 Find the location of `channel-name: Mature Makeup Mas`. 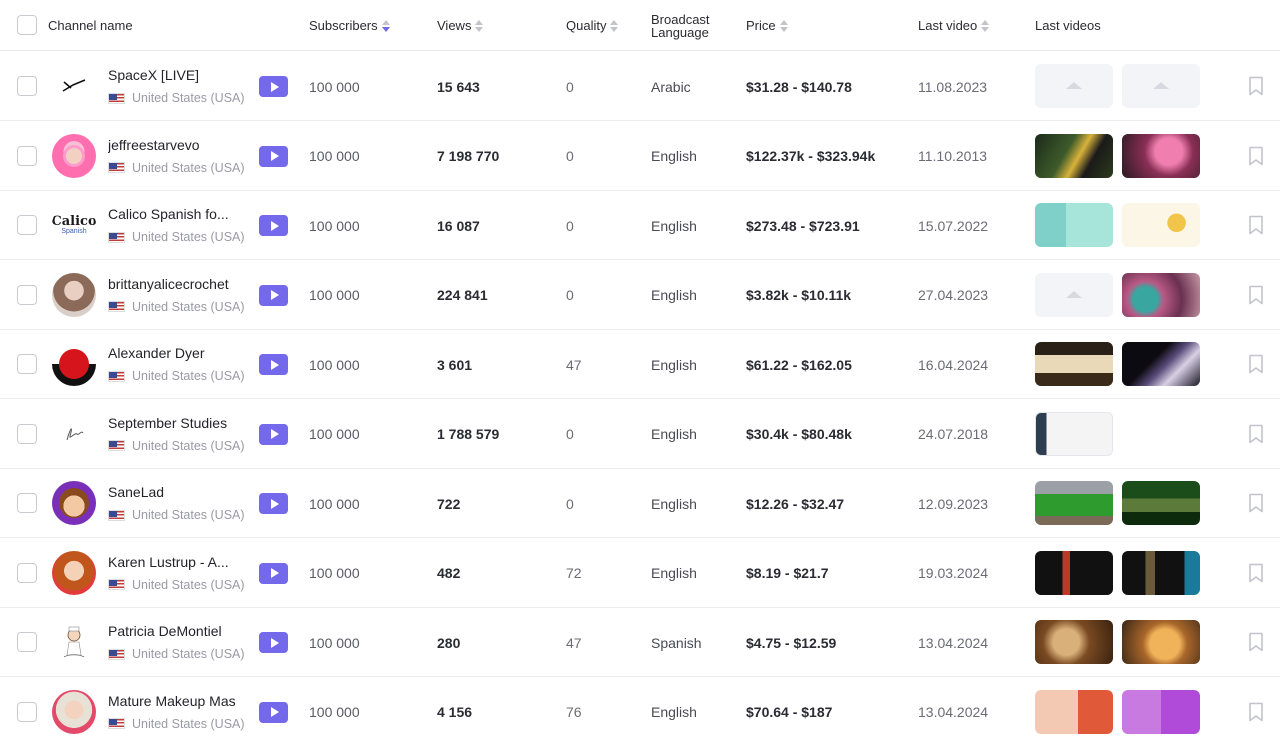

channel-name: Mature Makeup Mas is located at coordinates (172, 700).